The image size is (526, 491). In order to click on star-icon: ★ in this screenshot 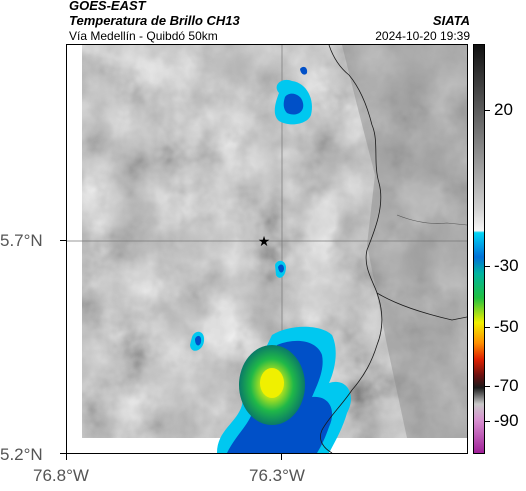, I will do `click(264, 242)`.